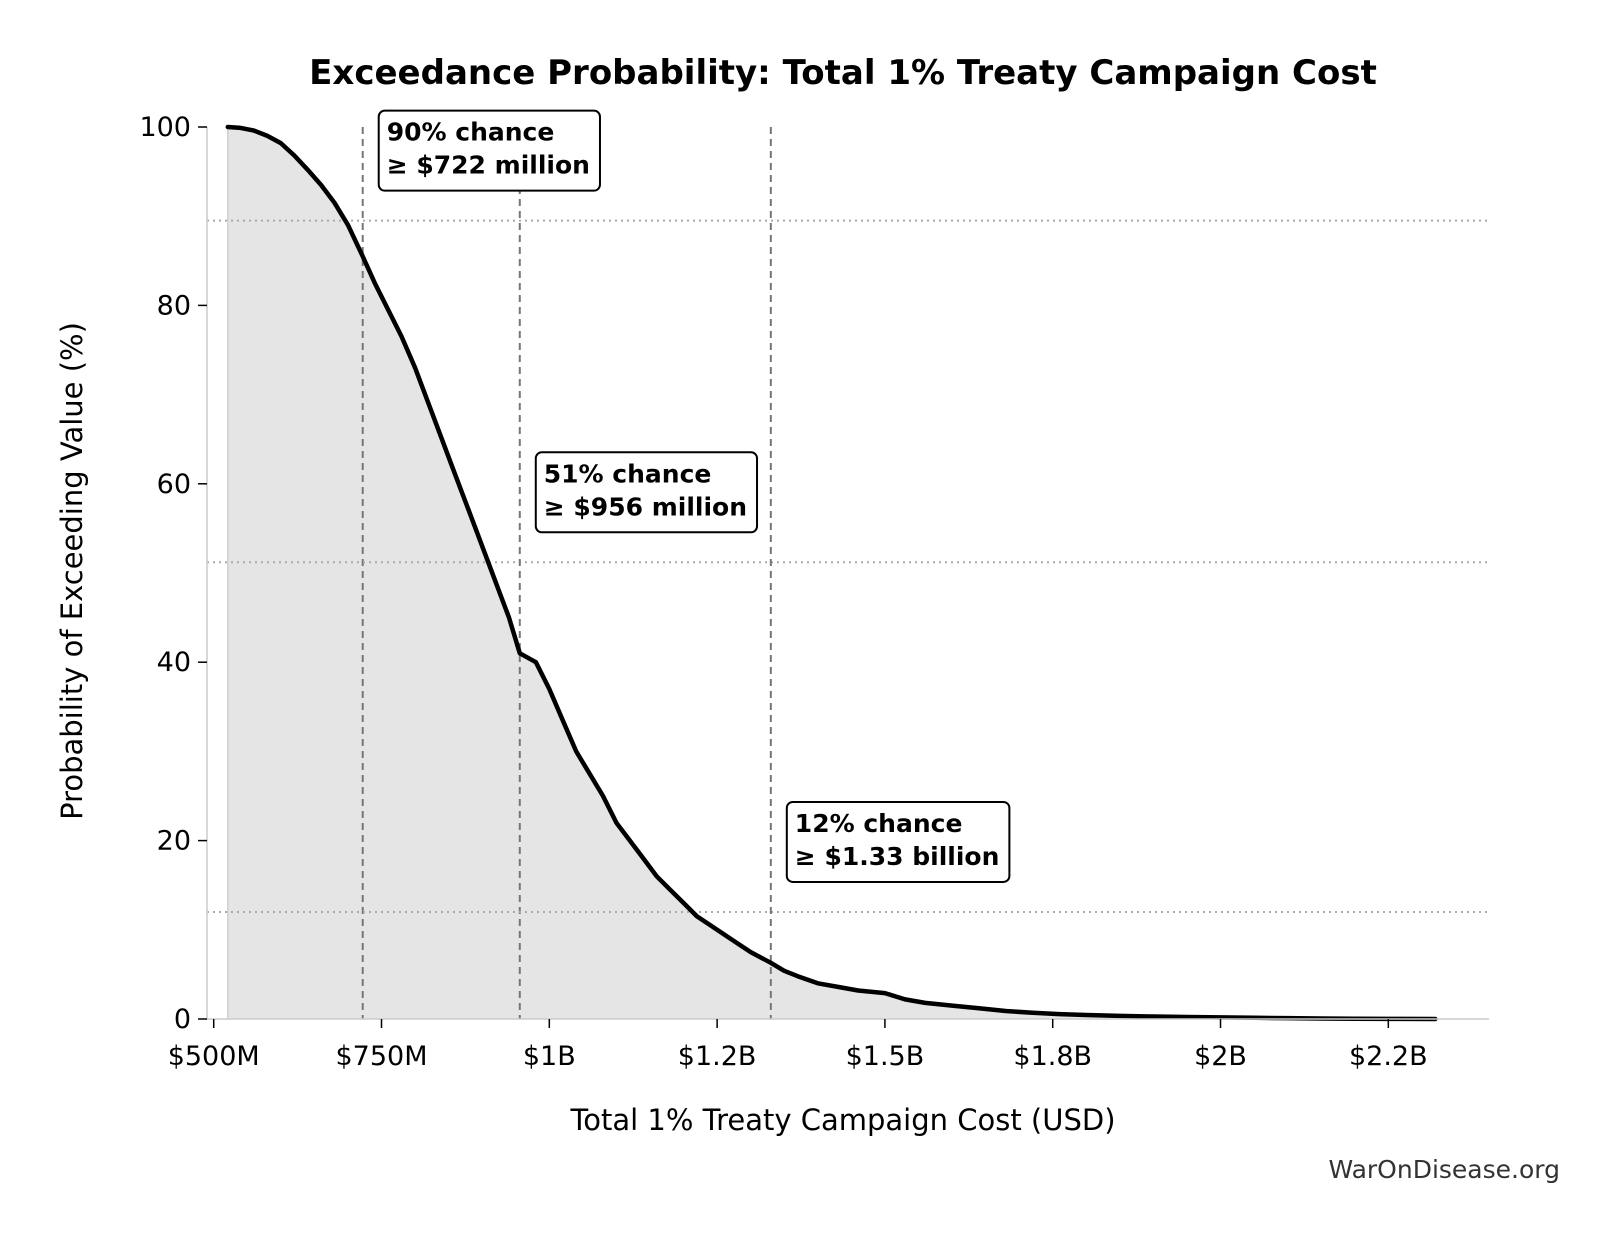  Describe the element at coordinates (471, 132) in the screenshot. I see `annotation-line1: 90% chance` at that location.